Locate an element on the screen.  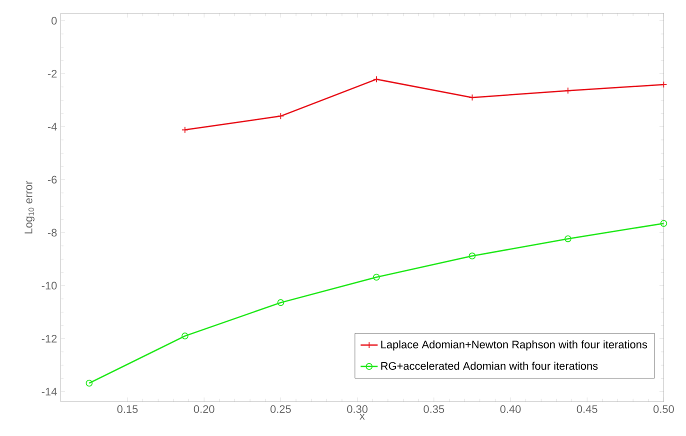
legend-label: RG+accelerated Adomian with four iterations is located at coordinates (489, 366).